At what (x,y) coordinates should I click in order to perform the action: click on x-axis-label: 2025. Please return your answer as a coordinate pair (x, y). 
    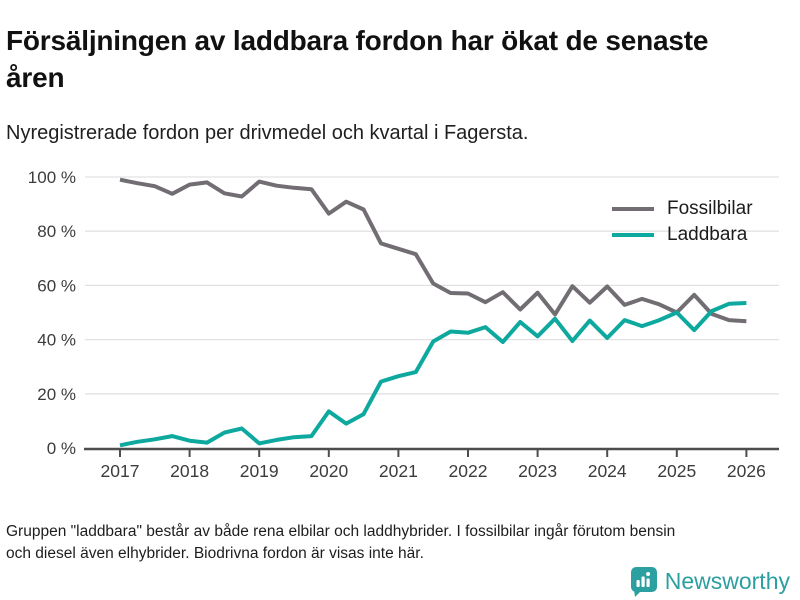
    Looking at the image, I should click on (676, 471).